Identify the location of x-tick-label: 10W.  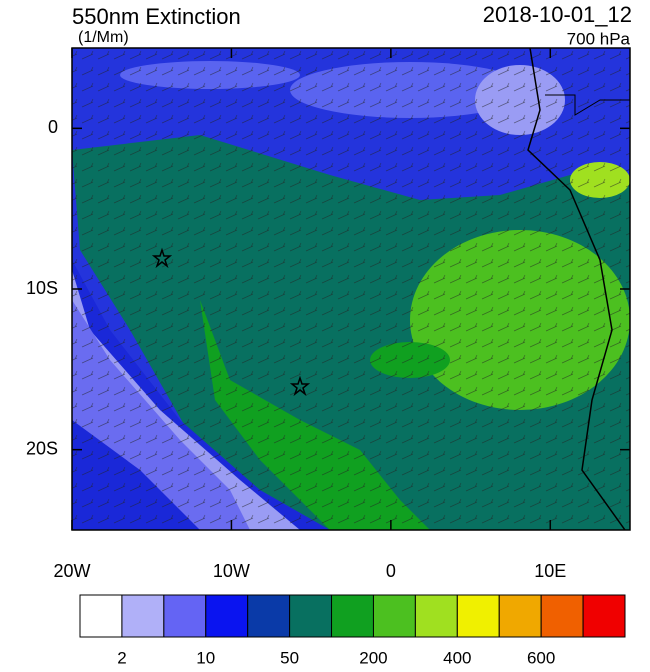
(231, 571).